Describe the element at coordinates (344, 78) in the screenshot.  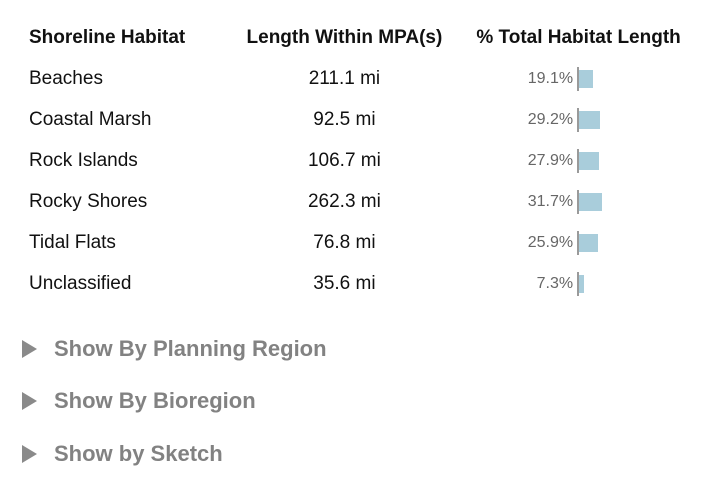
I see `habitat-length: 211.1 mi` at that location.